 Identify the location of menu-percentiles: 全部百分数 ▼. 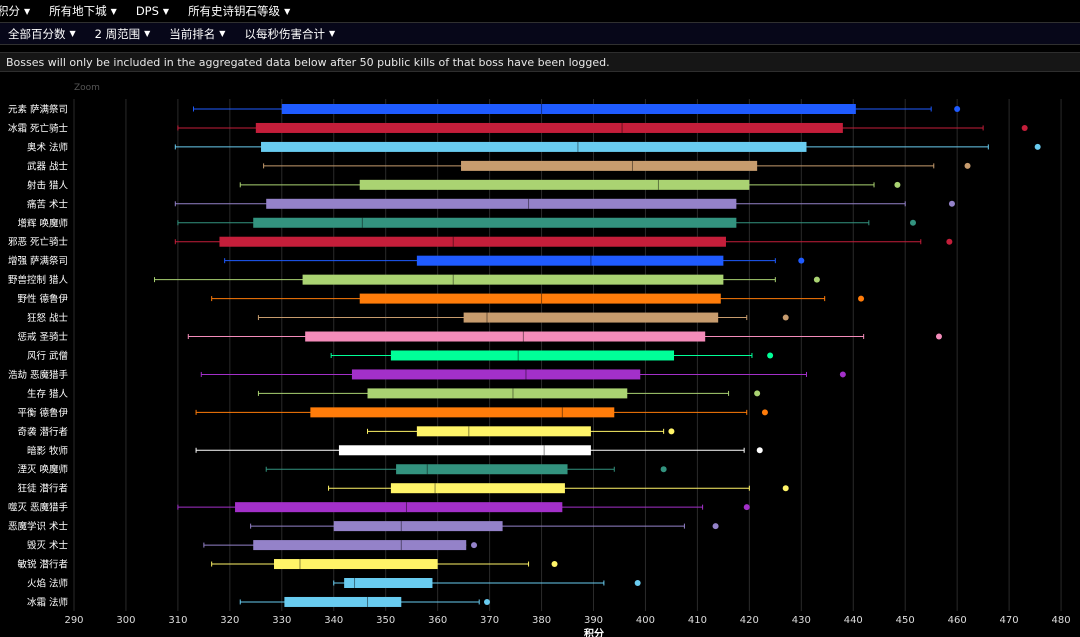
(42, 34).